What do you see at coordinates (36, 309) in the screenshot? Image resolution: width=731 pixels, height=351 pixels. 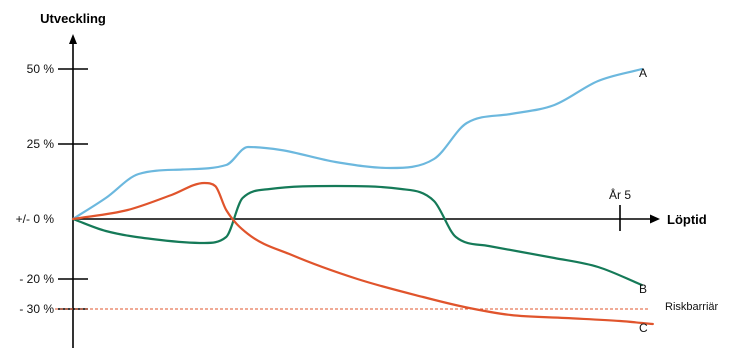 I see `y-tick-label: - 30 %` at bounding box center [36, 309].